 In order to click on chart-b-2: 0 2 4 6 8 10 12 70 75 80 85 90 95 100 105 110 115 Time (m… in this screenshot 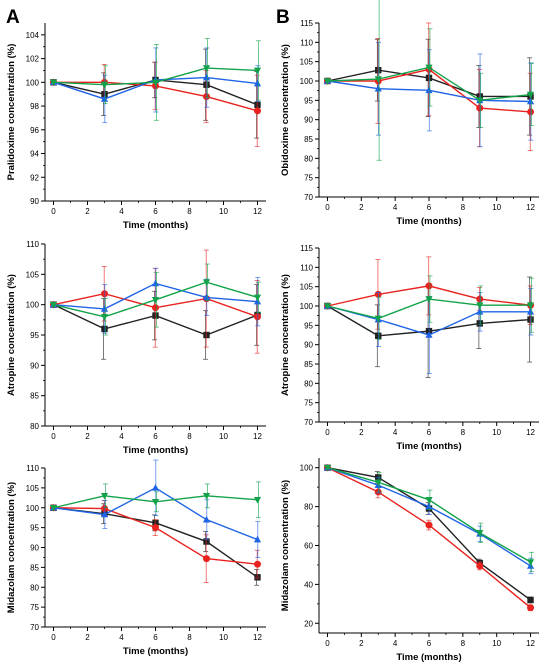, I will do `click(409, 348)`.